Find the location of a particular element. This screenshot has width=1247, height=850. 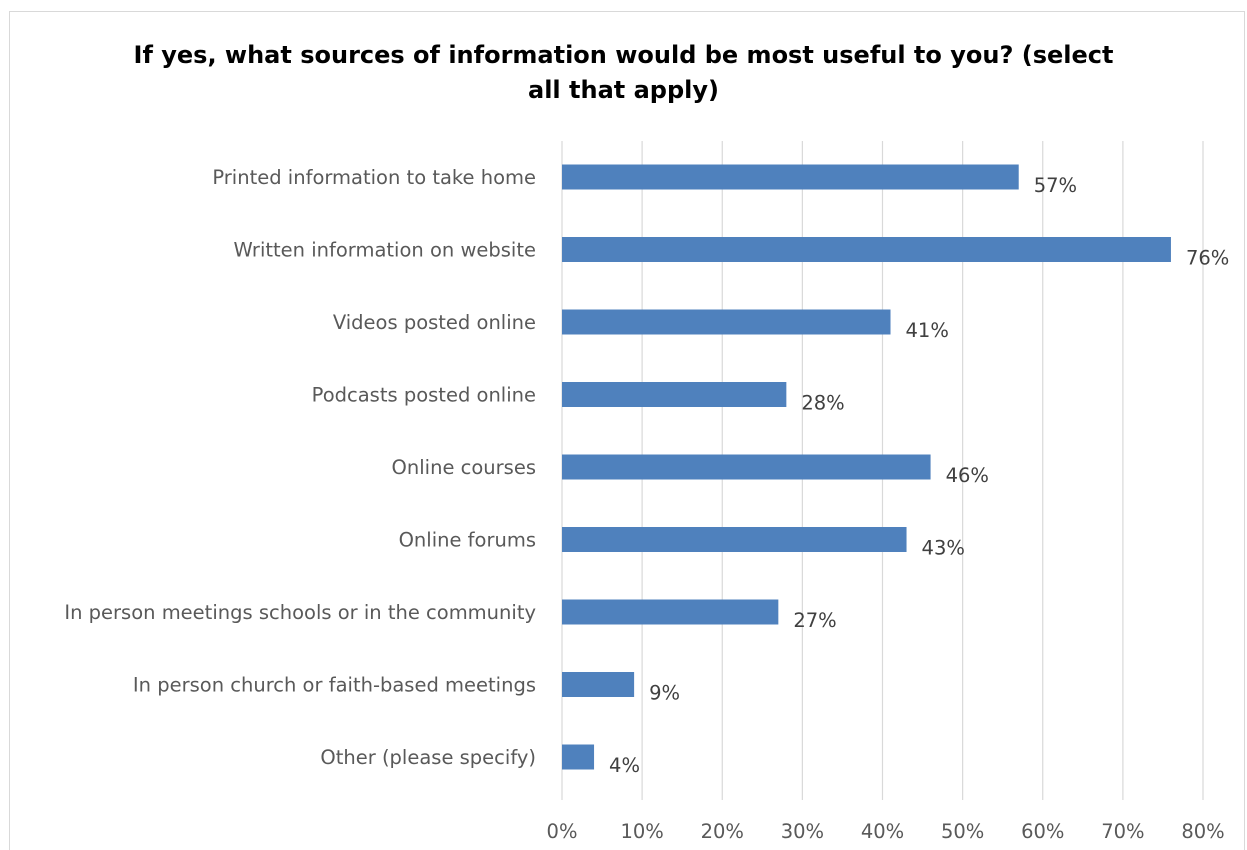

category-label-3: Podcasts posted online is located at coordinates (424, 395).